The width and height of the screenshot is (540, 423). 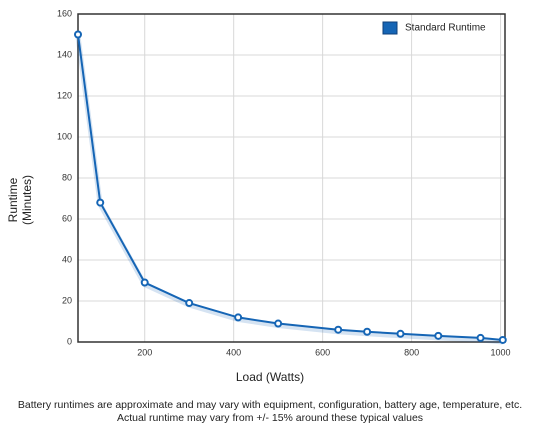 I want to click on y-tick-label: 40, so click(x=67, y=259).